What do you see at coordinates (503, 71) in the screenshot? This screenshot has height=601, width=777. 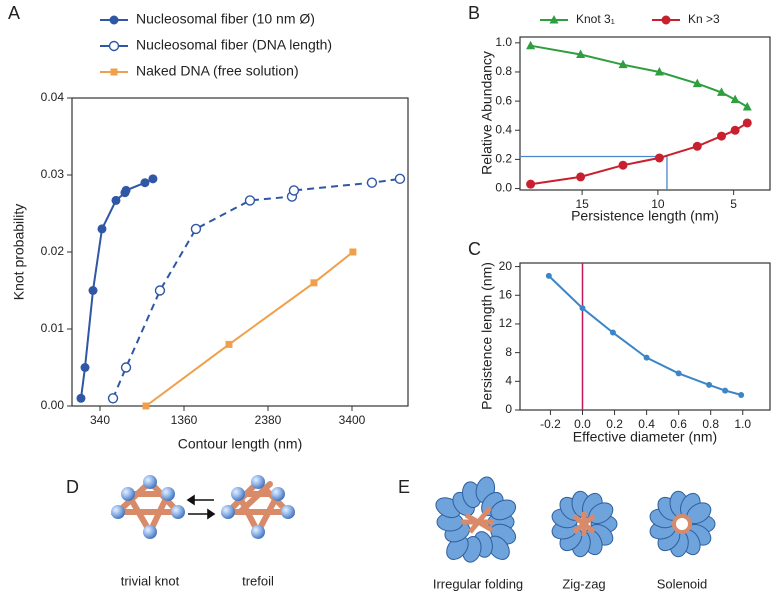 I see `y-tick-label: 0.8` at bounding box center [503, 71].